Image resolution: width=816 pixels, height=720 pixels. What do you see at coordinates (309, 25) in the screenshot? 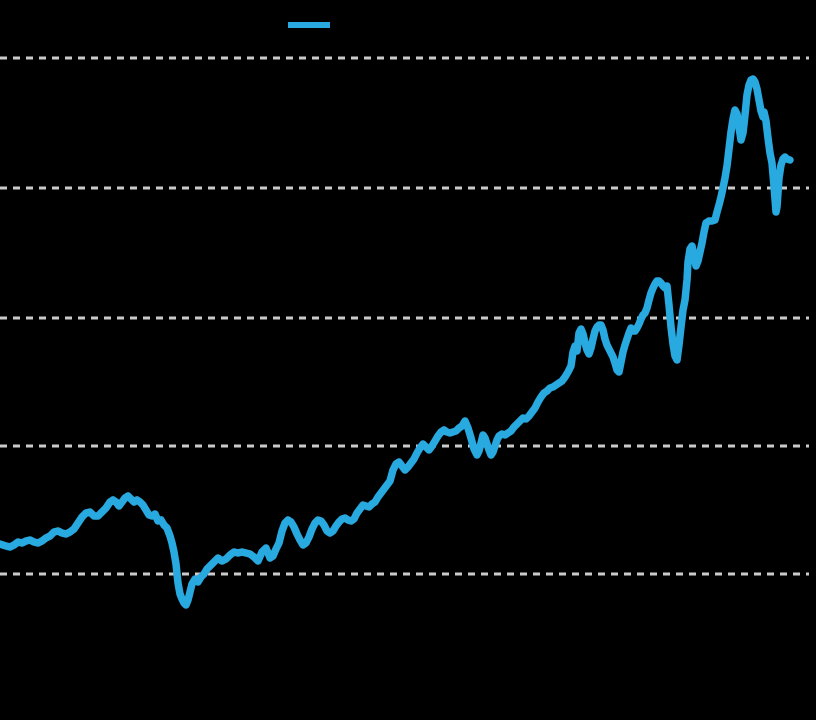
I see `legend-swatch` at bounding box center [309, 25].